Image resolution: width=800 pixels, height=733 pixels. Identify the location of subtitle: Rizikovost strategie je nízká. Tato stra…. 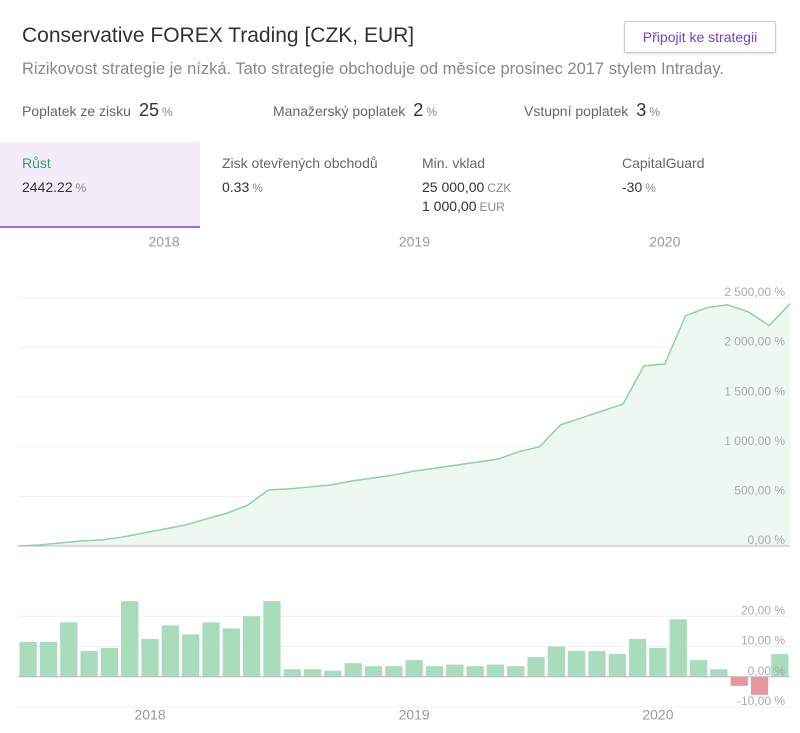
(373, 69).